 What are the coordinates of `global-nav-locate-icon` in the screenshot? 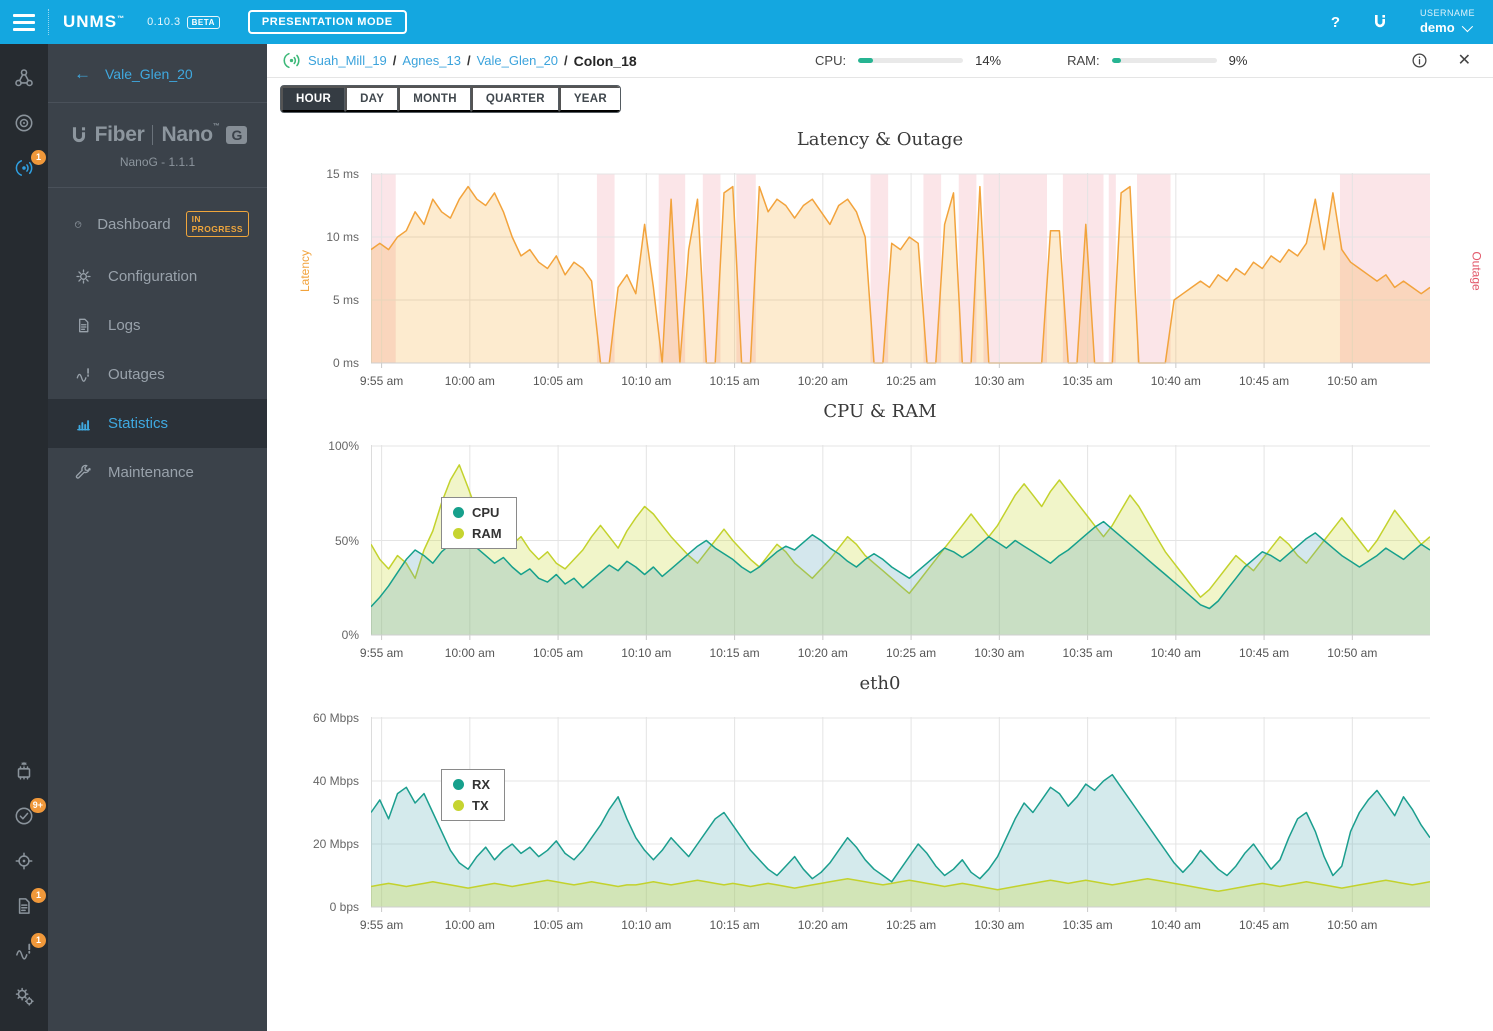 It's located at (24, 863).